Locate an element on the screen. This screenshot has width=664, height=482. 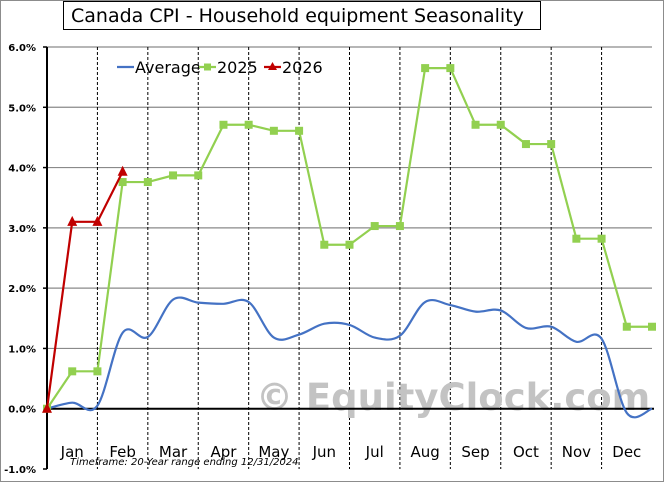
y-tick-label: 0.0% is located at coordinates (22, 410).